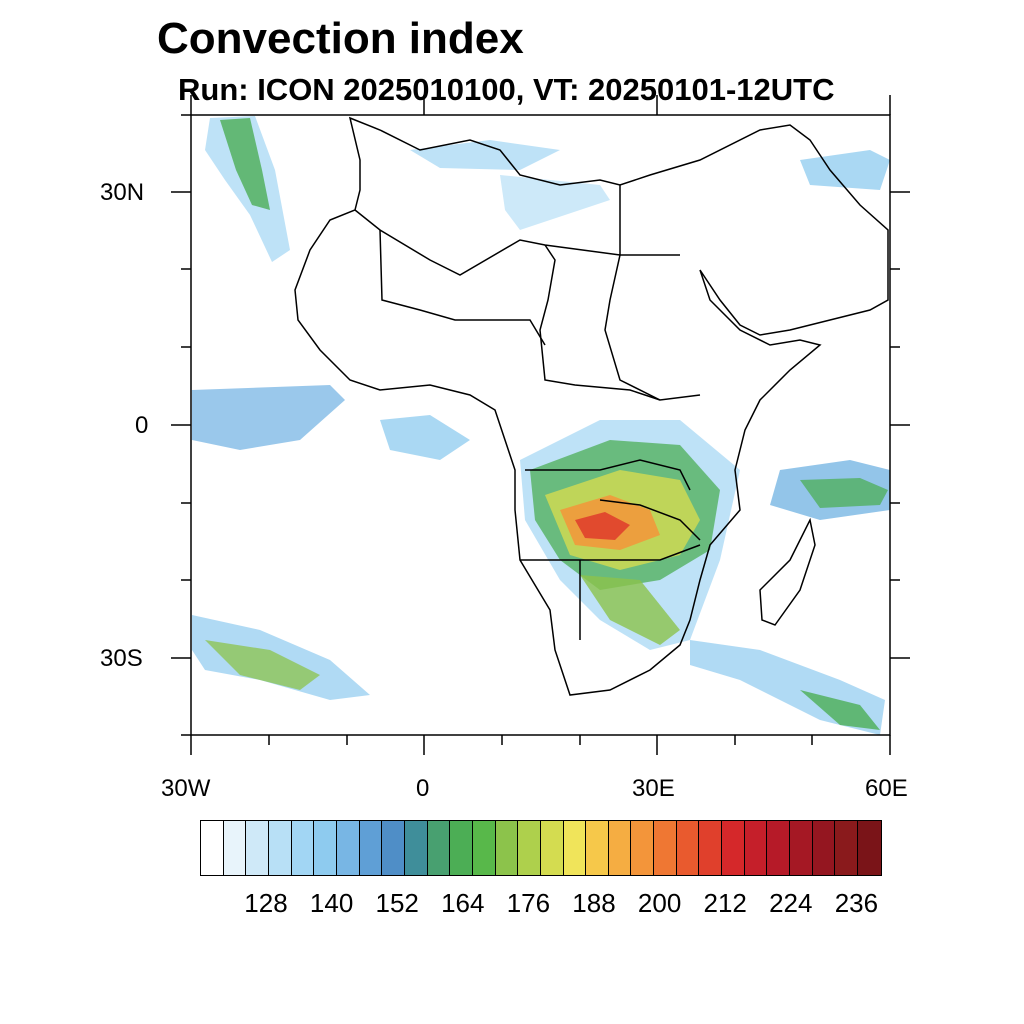 The height and width of the screenshot is (1024, 1024). I want to click on lon-label-30e: 30E, so click(653, 788).